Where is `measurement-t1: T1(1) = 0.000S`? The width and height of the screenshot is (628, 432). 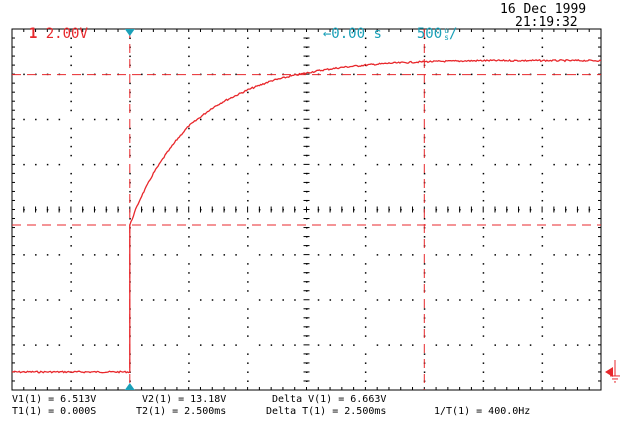 measurement-t1: T1(1) = 0.000S is located at coordinates (54, 411).